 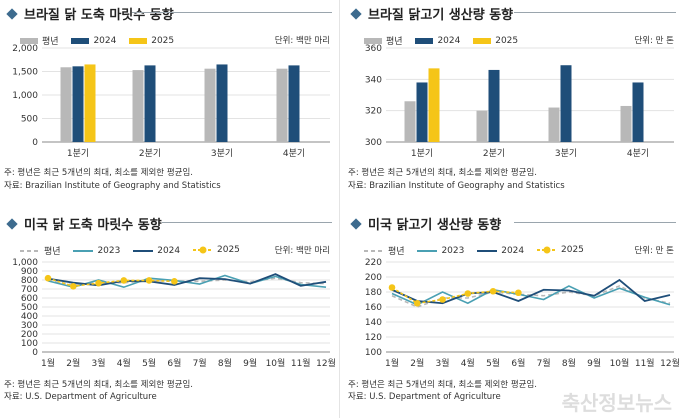 What do you see at coordinates (29, 299) in the screenshot?
I see `y-tick-label: 600` at bounding box center [29, 299].